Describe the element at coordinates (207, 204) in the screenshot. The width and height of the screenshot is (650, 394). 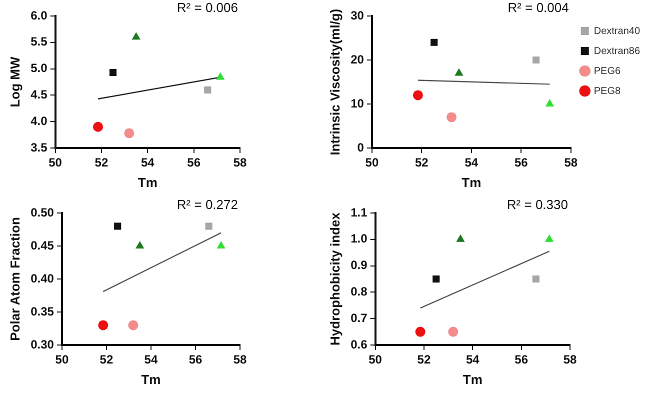
I see `text: R² = 0.272` at that location.